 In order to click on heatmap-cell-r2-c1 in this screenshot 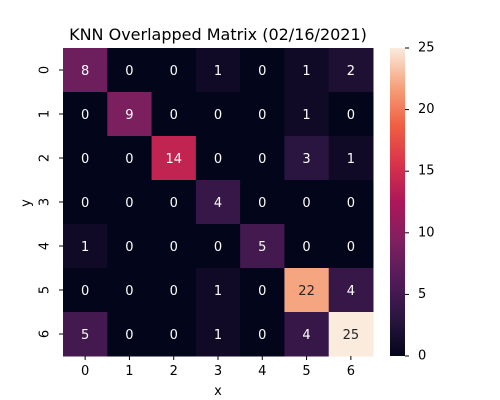, I will do `click(130, 158)`.